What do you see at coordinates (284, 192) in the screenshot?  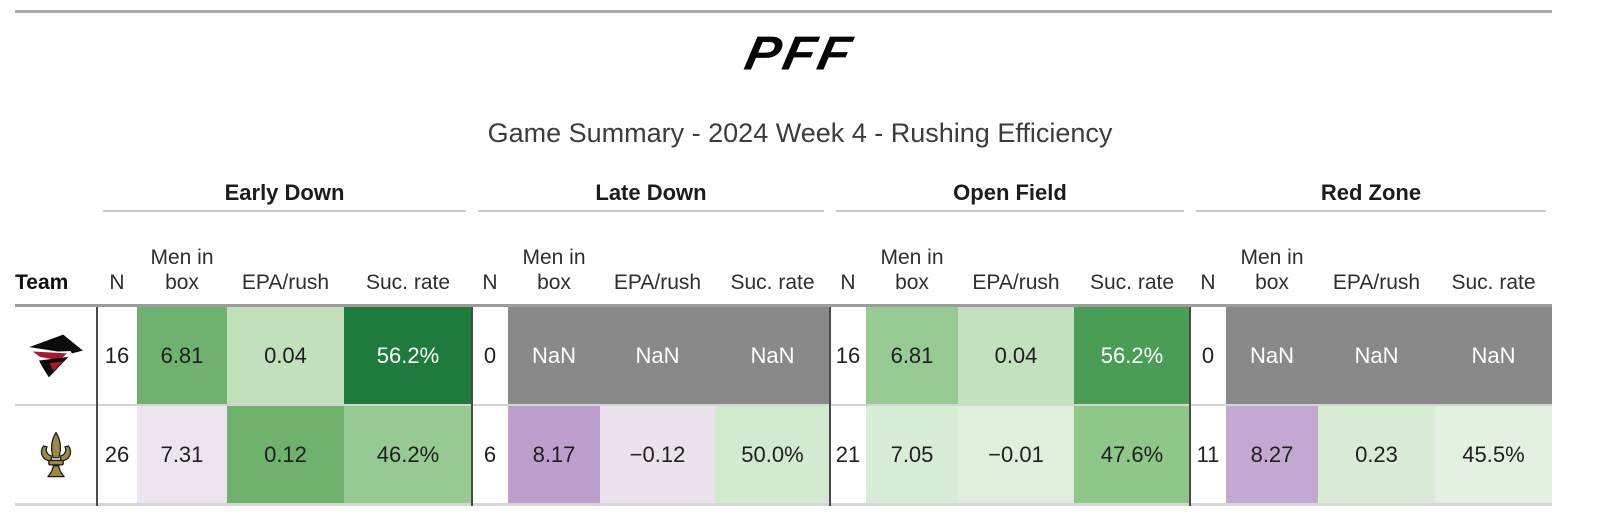 I see `group-header-early-down: Early Down` at bounding box center [284, 192].